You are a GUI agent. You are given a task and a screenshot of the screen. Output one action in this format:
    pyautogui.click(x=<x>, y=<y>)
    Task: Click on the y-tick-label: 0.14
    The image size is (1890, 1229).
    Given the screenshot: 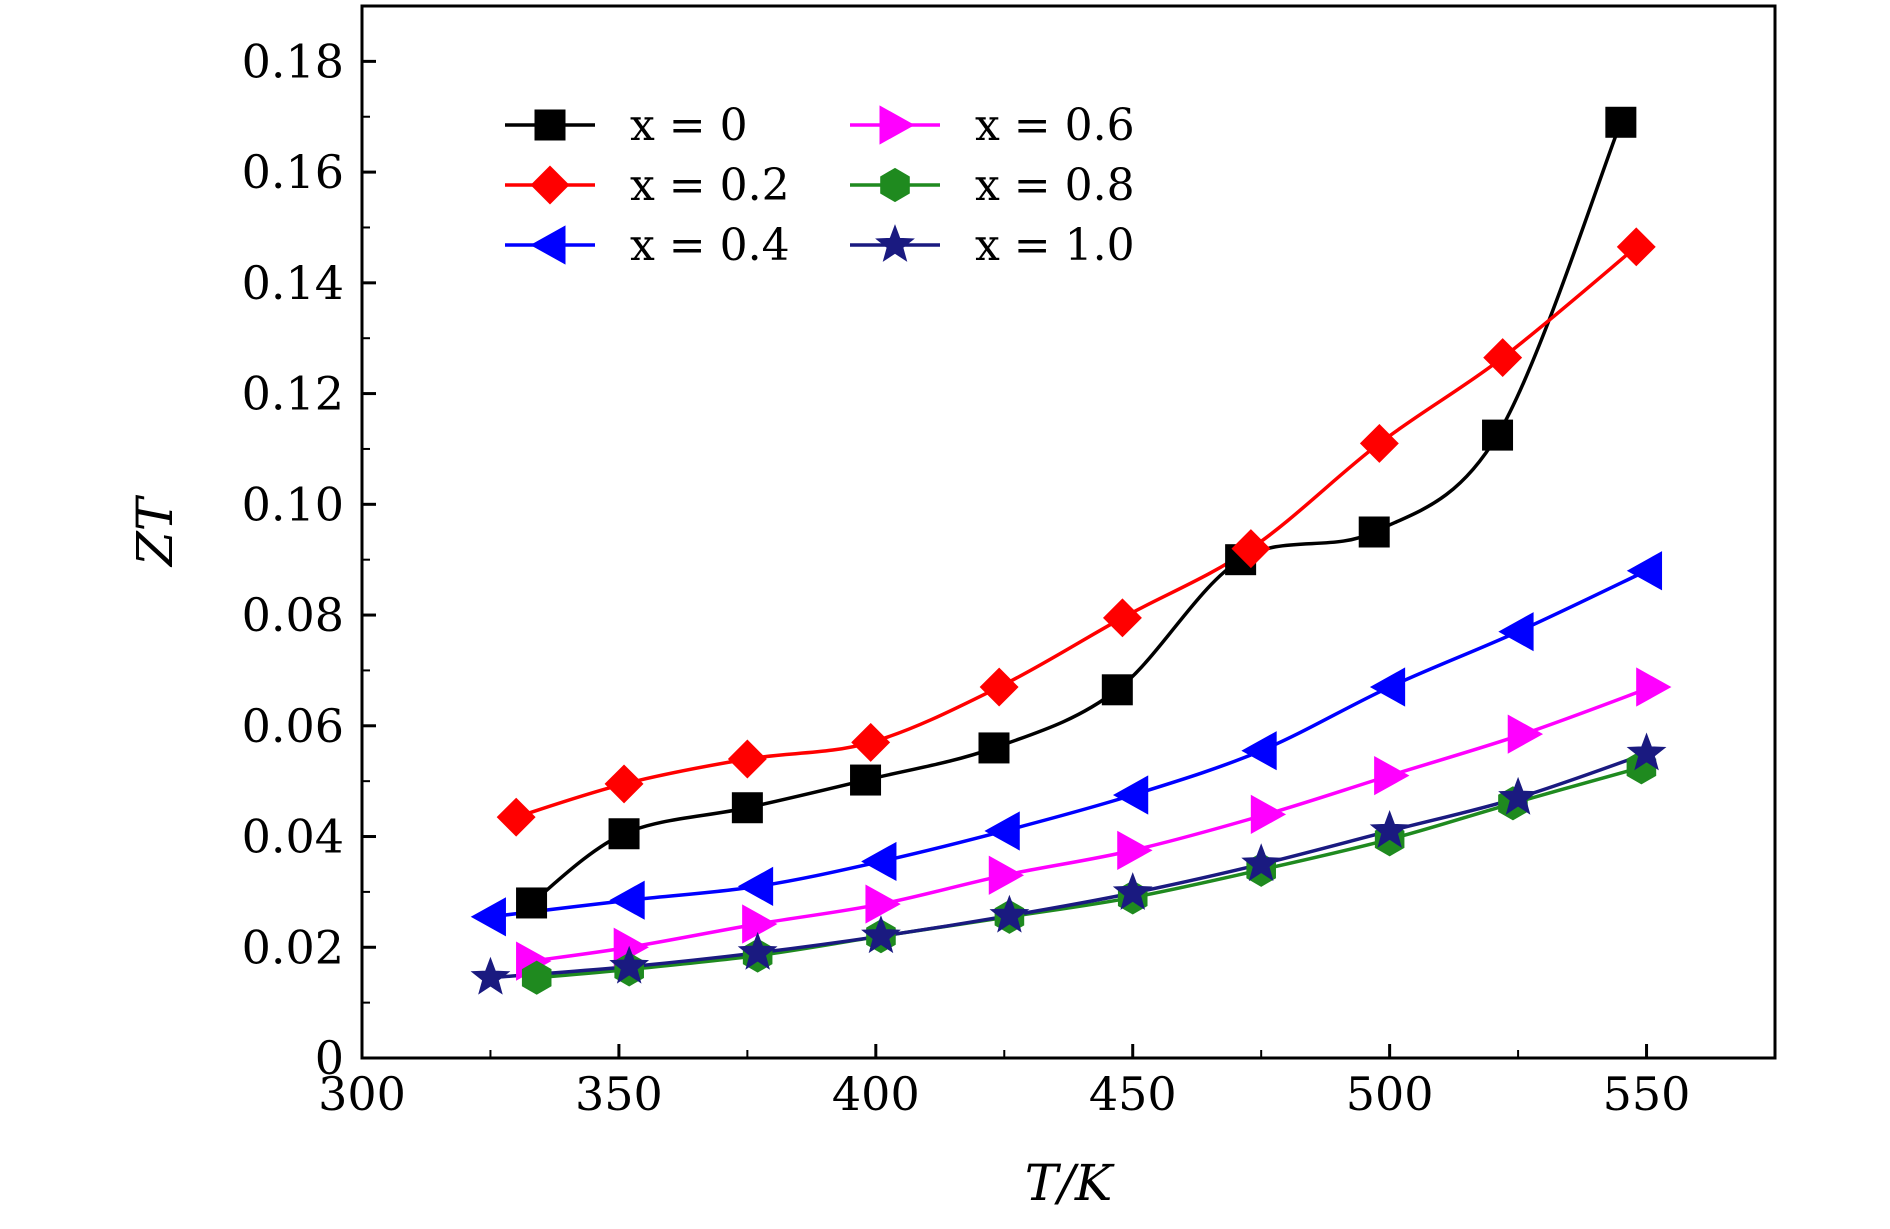 What is the action you would take?
    pyautogui.click(x=293, y=283)
    